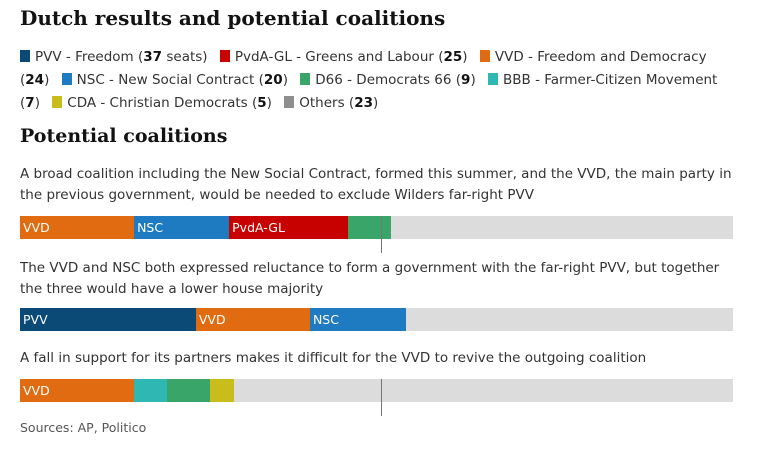 This screenshot has height=469, width=760. I want to click on legend-suffix-bbb: ), so click(37, 103).